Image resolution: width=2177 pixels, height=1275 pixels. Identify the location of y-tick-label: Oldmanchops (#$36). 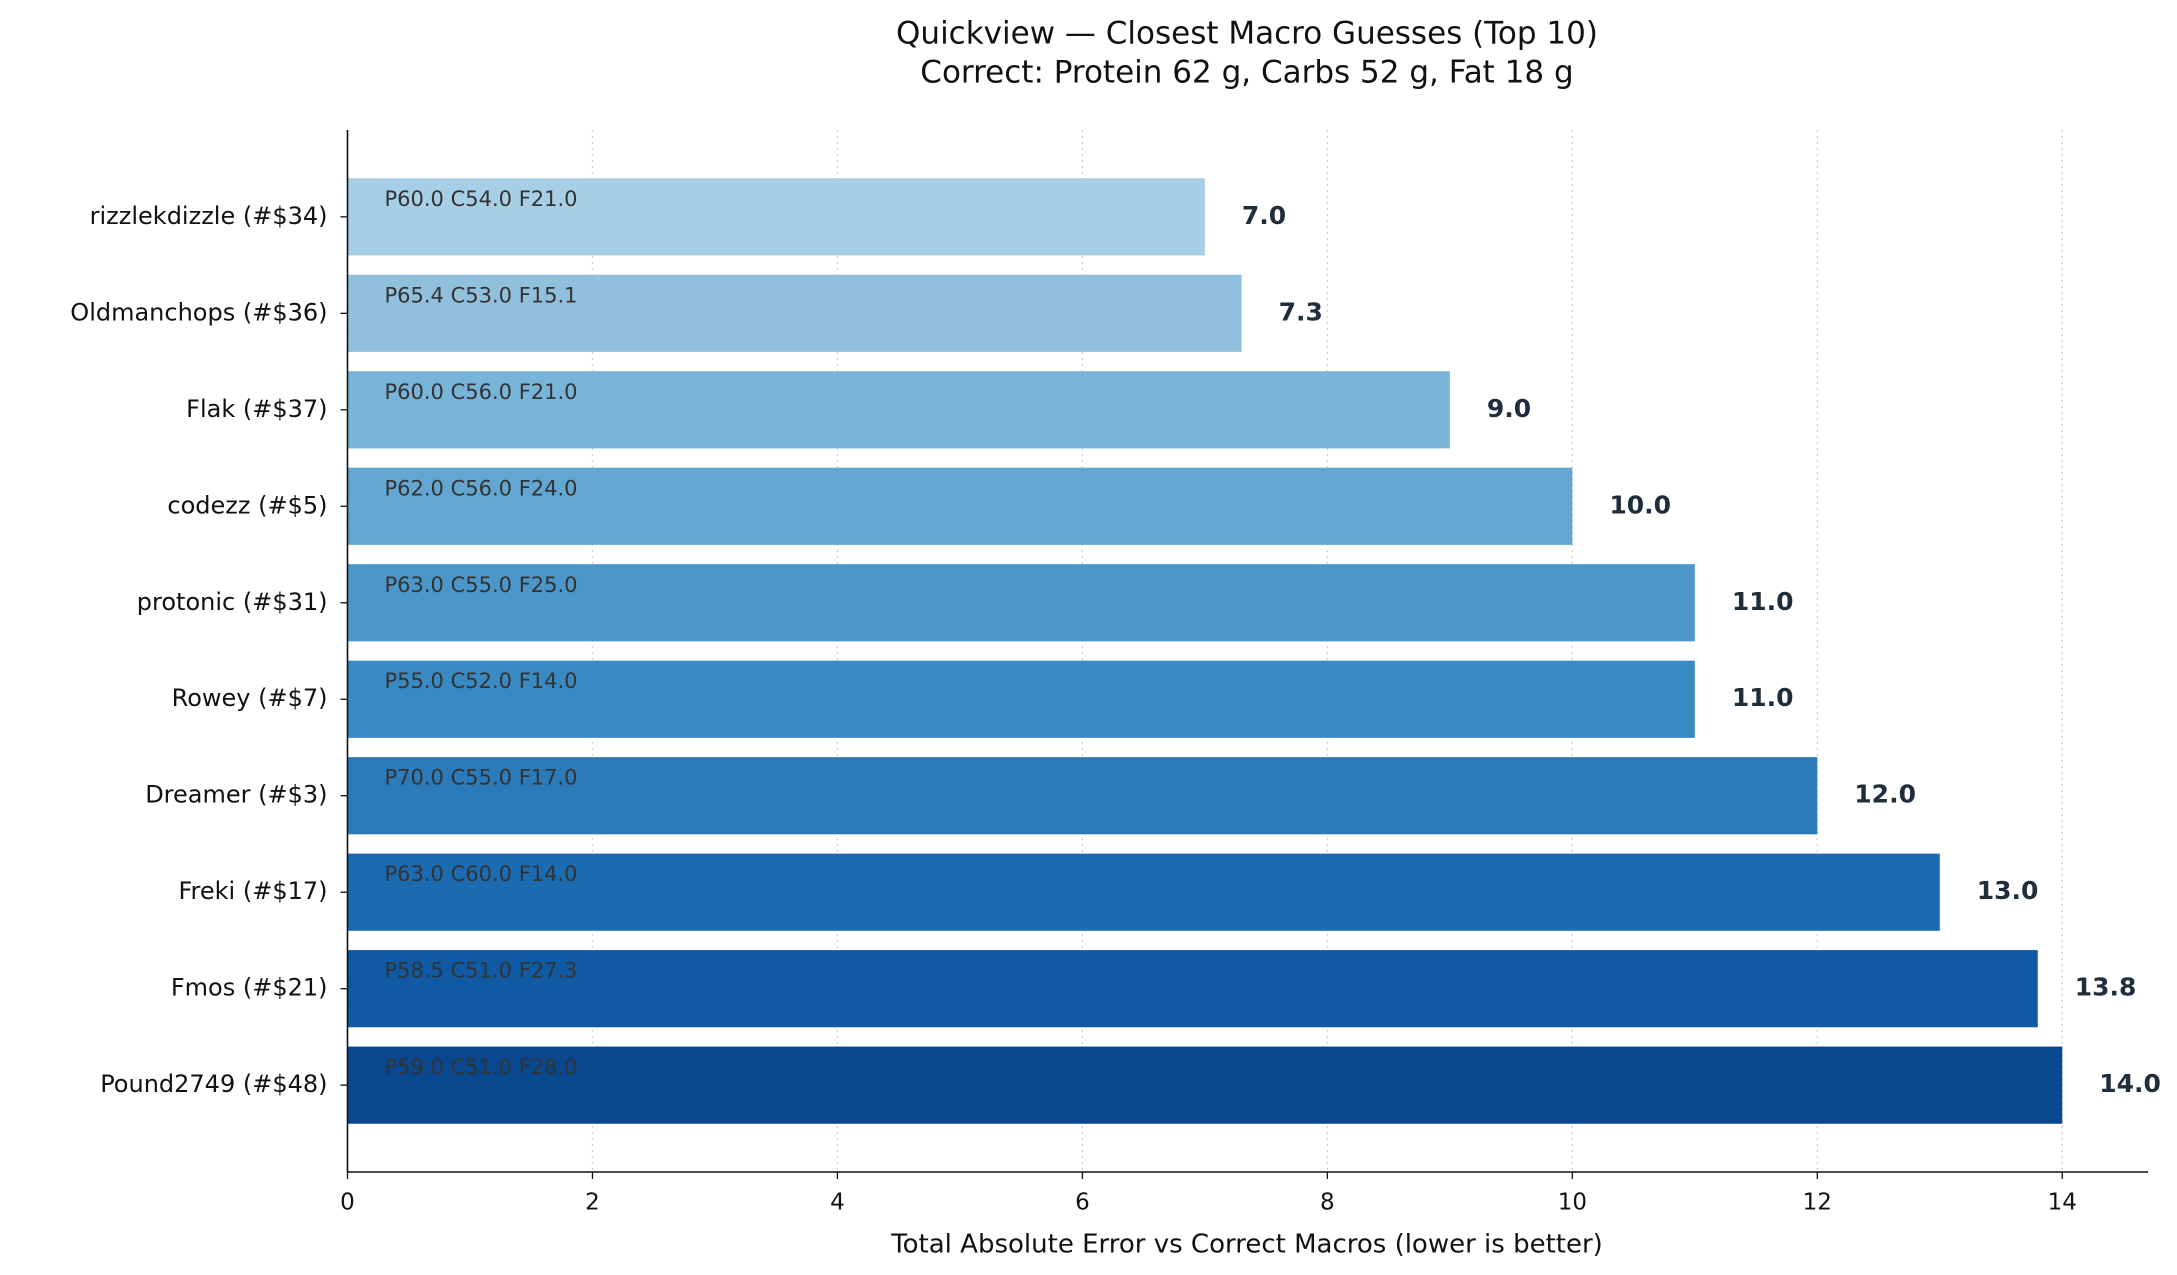
(198, 312).